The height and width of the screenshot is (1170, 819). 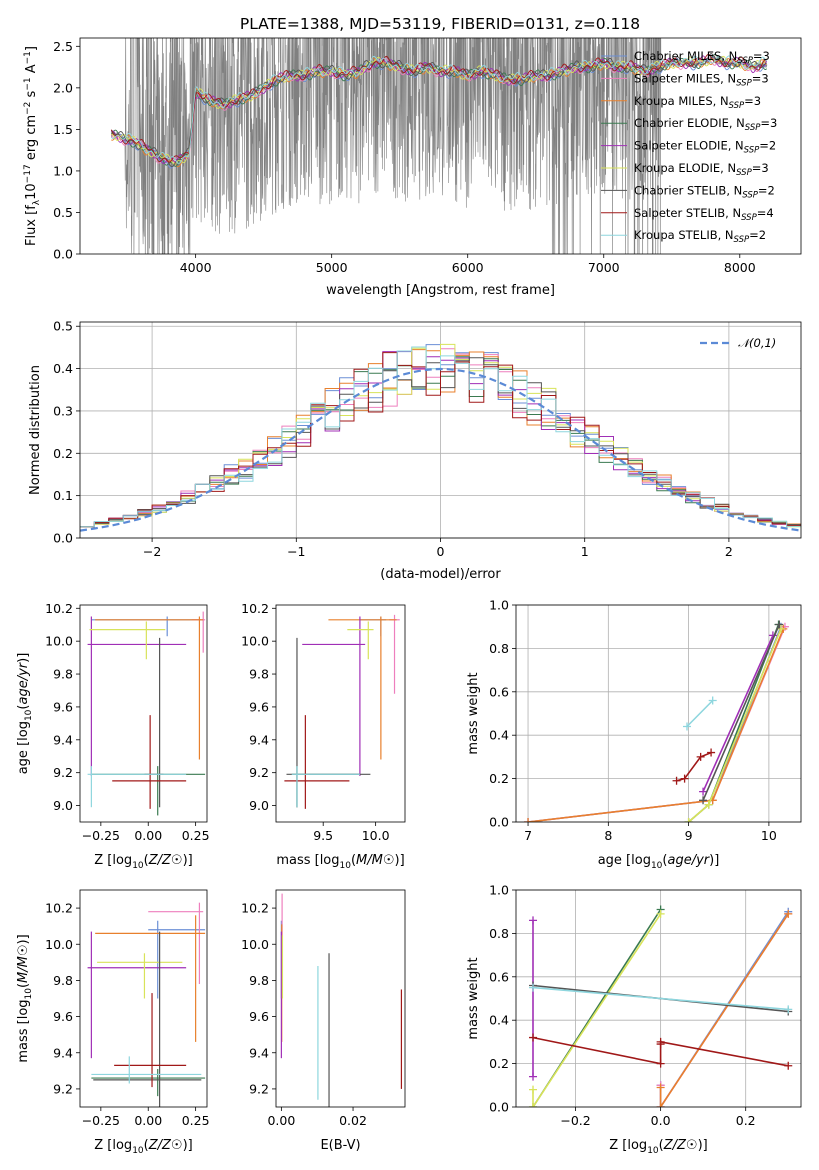 I want to click on legend-label-m1: Salpeter MILES, NSSP=3, so click(x=701, y=79).